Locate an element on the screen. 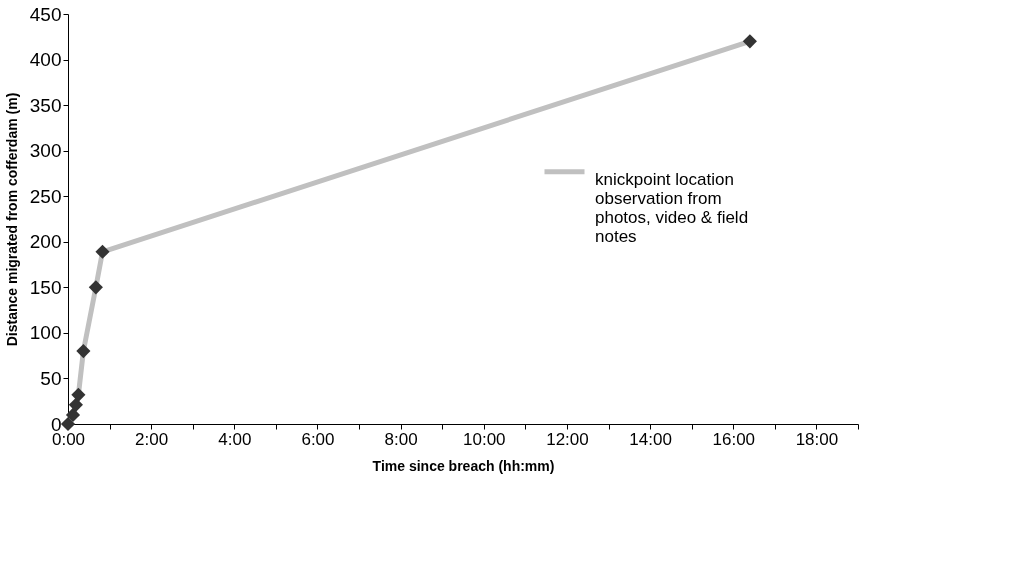 The image size is (1028, 569). y-tick-label: 350 is located at coordinates (45, 105).